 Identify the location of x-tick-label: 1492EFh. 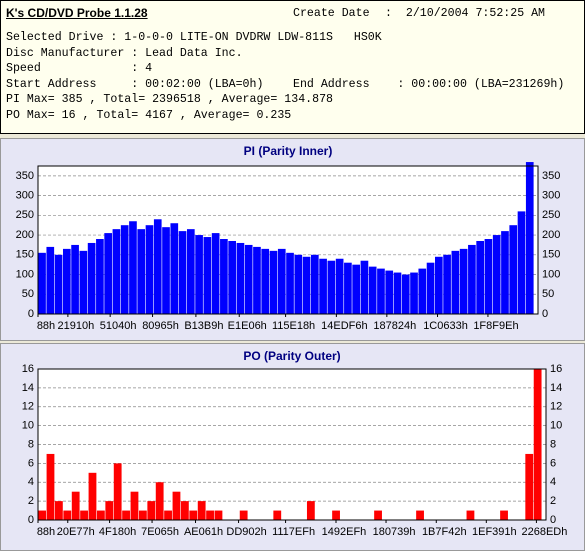
(344, 532).